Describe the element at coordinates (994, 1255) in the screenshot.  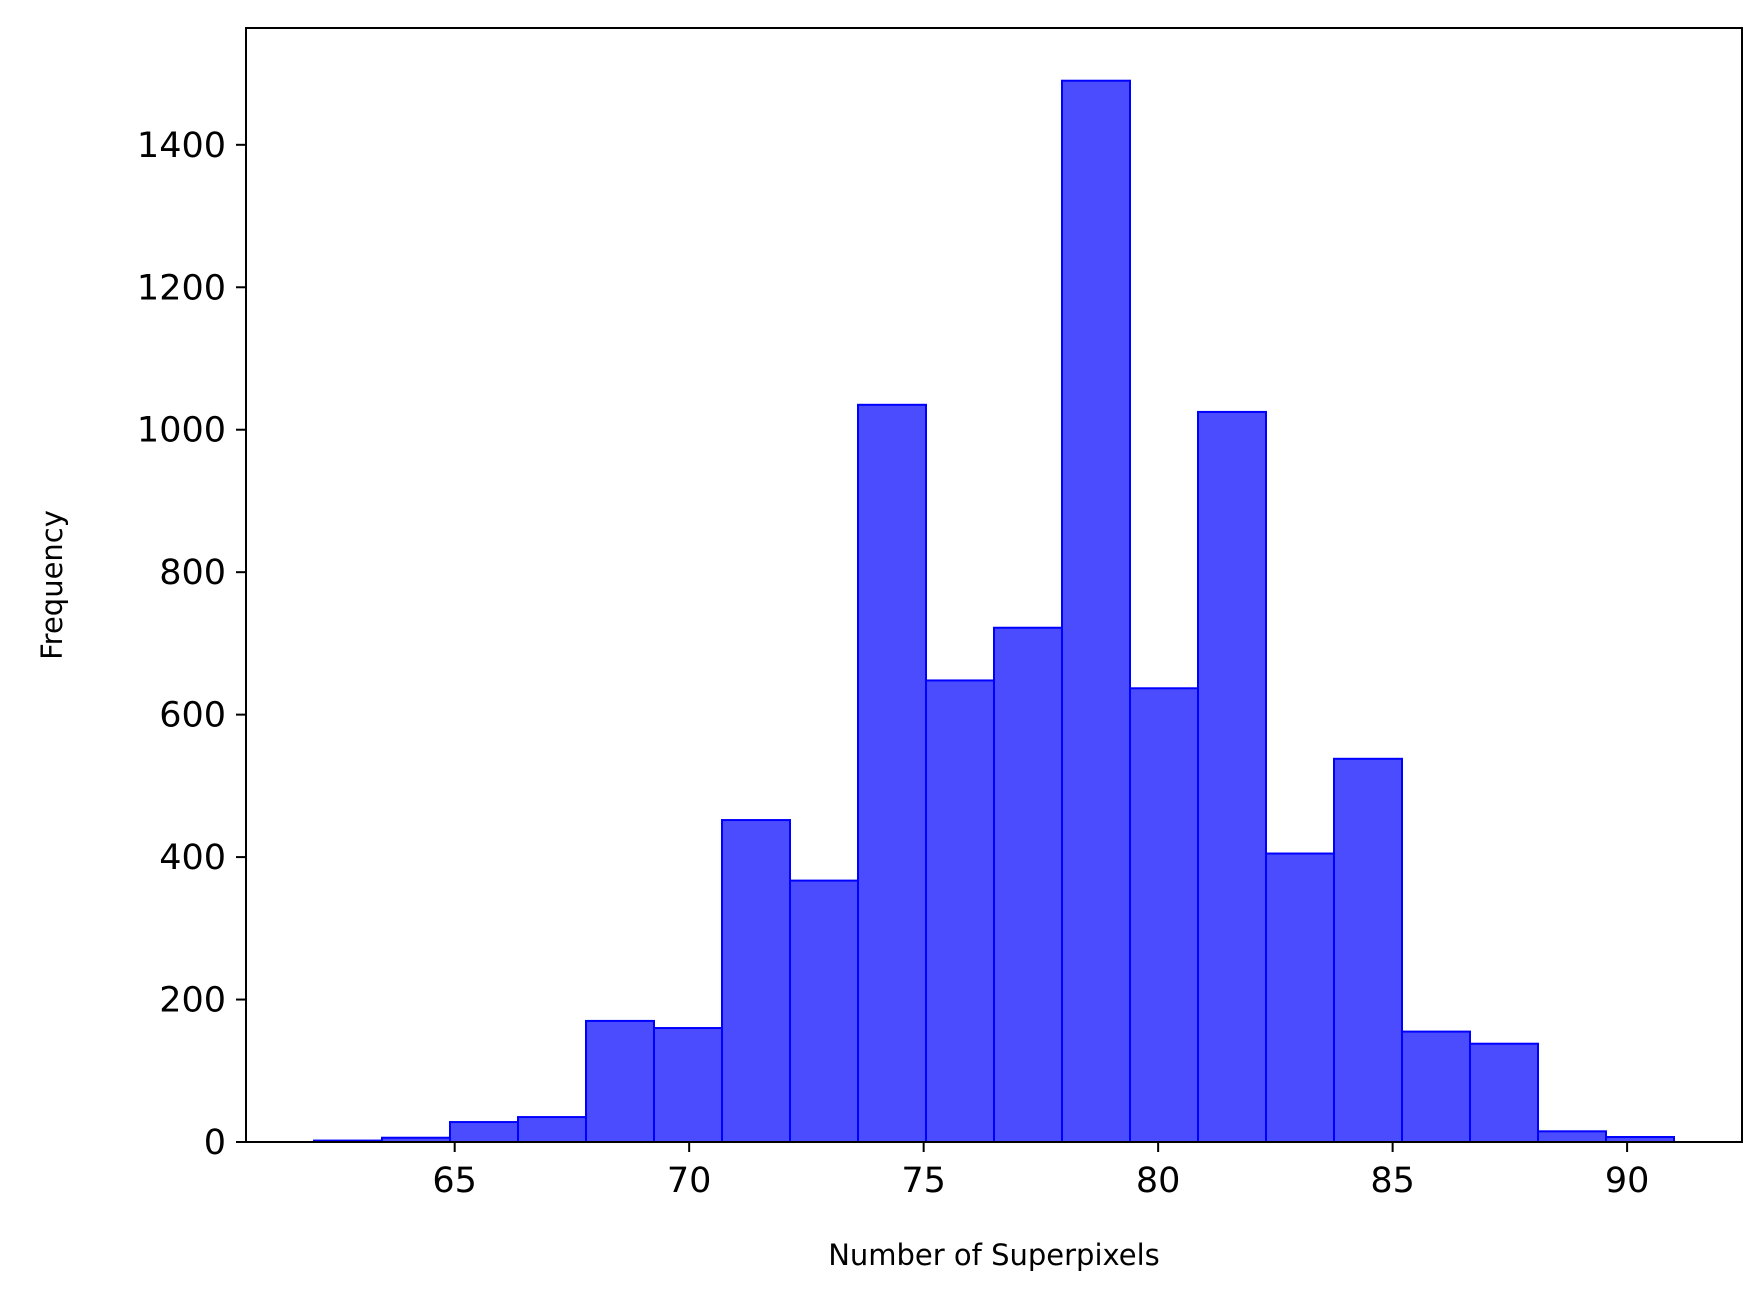
I see `x-axis-title: Number of Superpixels` at that location.